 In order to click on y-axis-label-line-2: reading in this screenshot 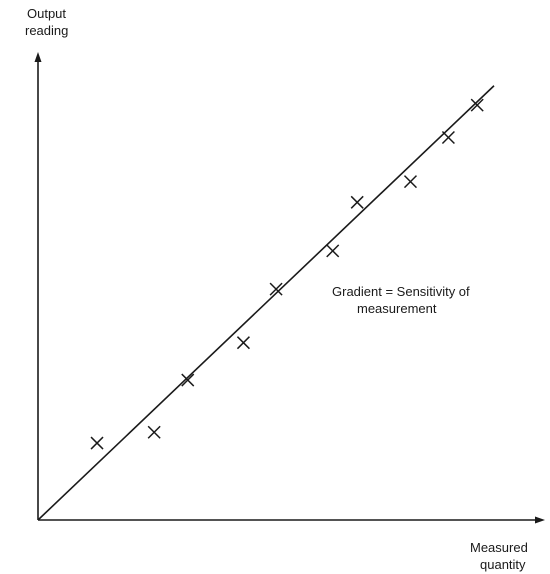, I will do `click(46, 30)`.